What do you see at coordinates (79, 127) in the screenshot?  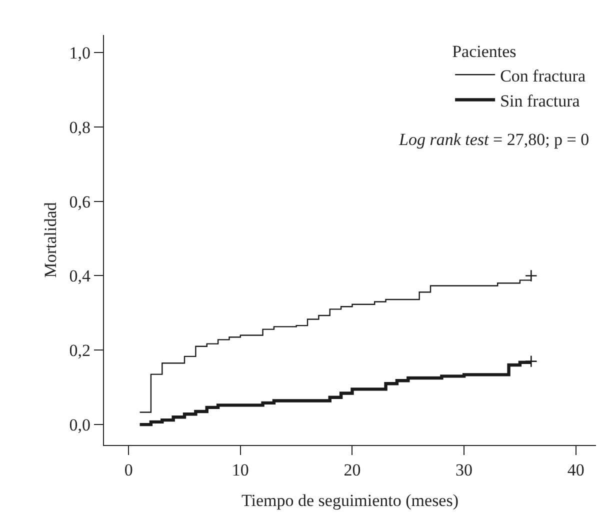 I see `y-tick-label: 0,8` at bounding box center [79, 127].